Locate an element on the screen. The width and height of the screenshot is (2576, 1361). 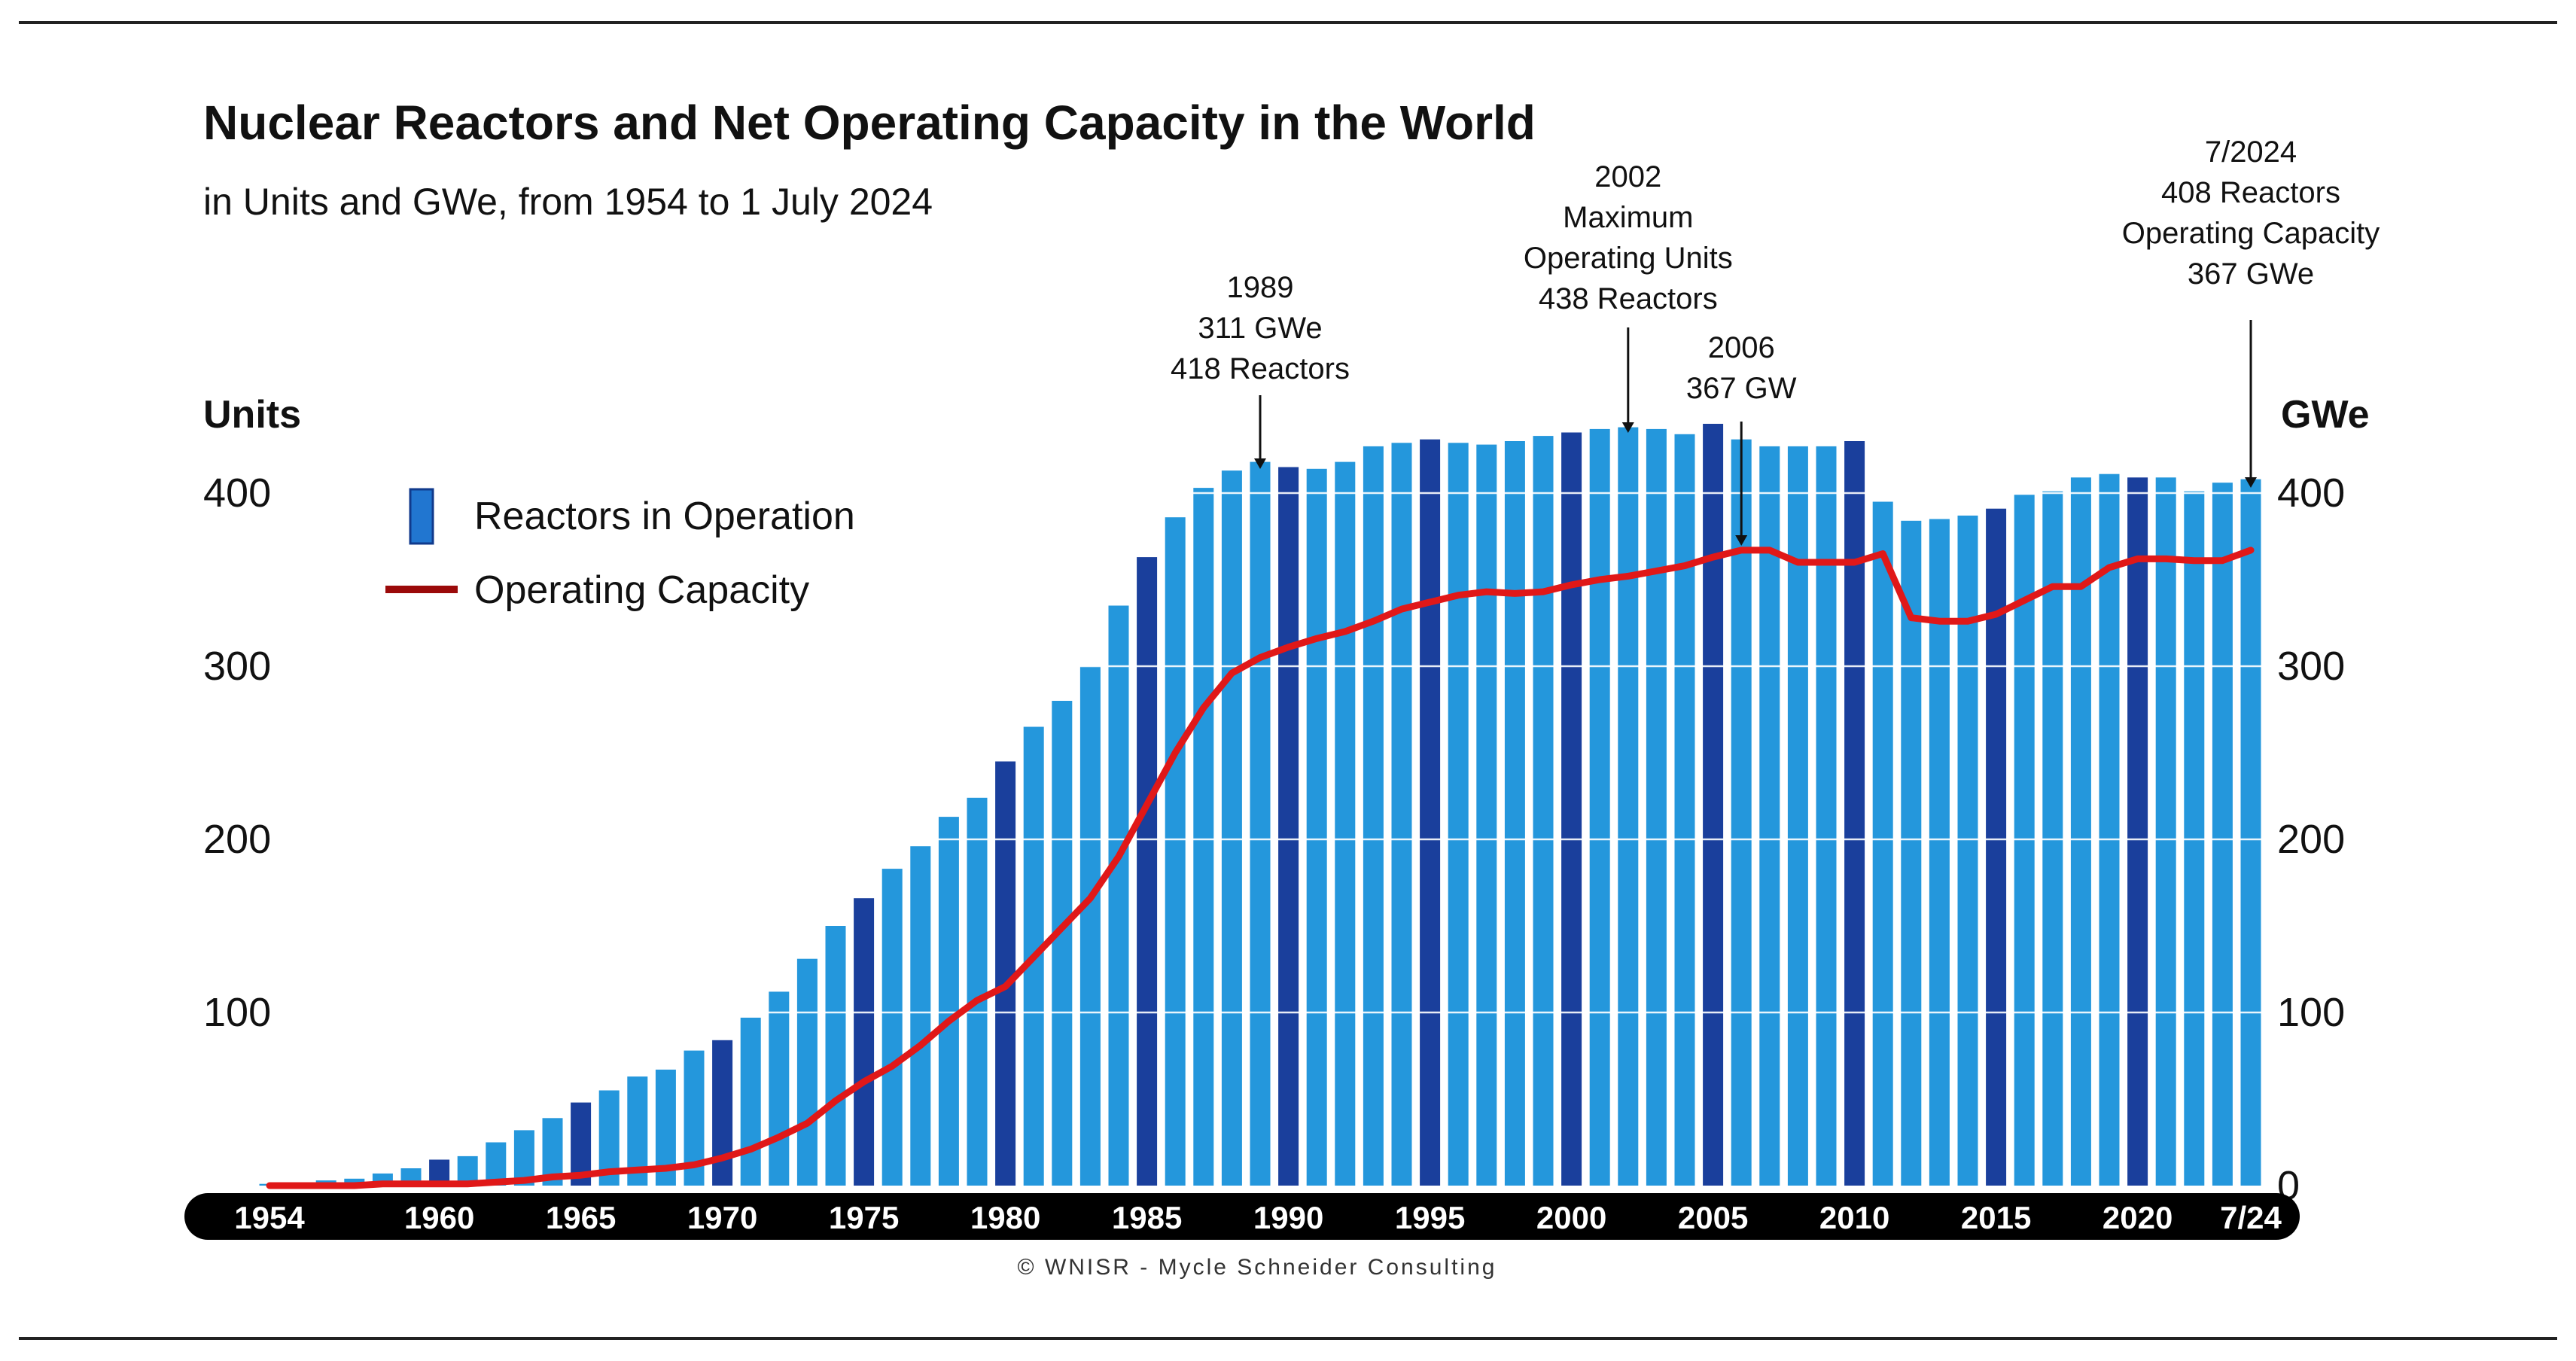
annotation-text: 367 GW is located at coordinates (1742, 389).